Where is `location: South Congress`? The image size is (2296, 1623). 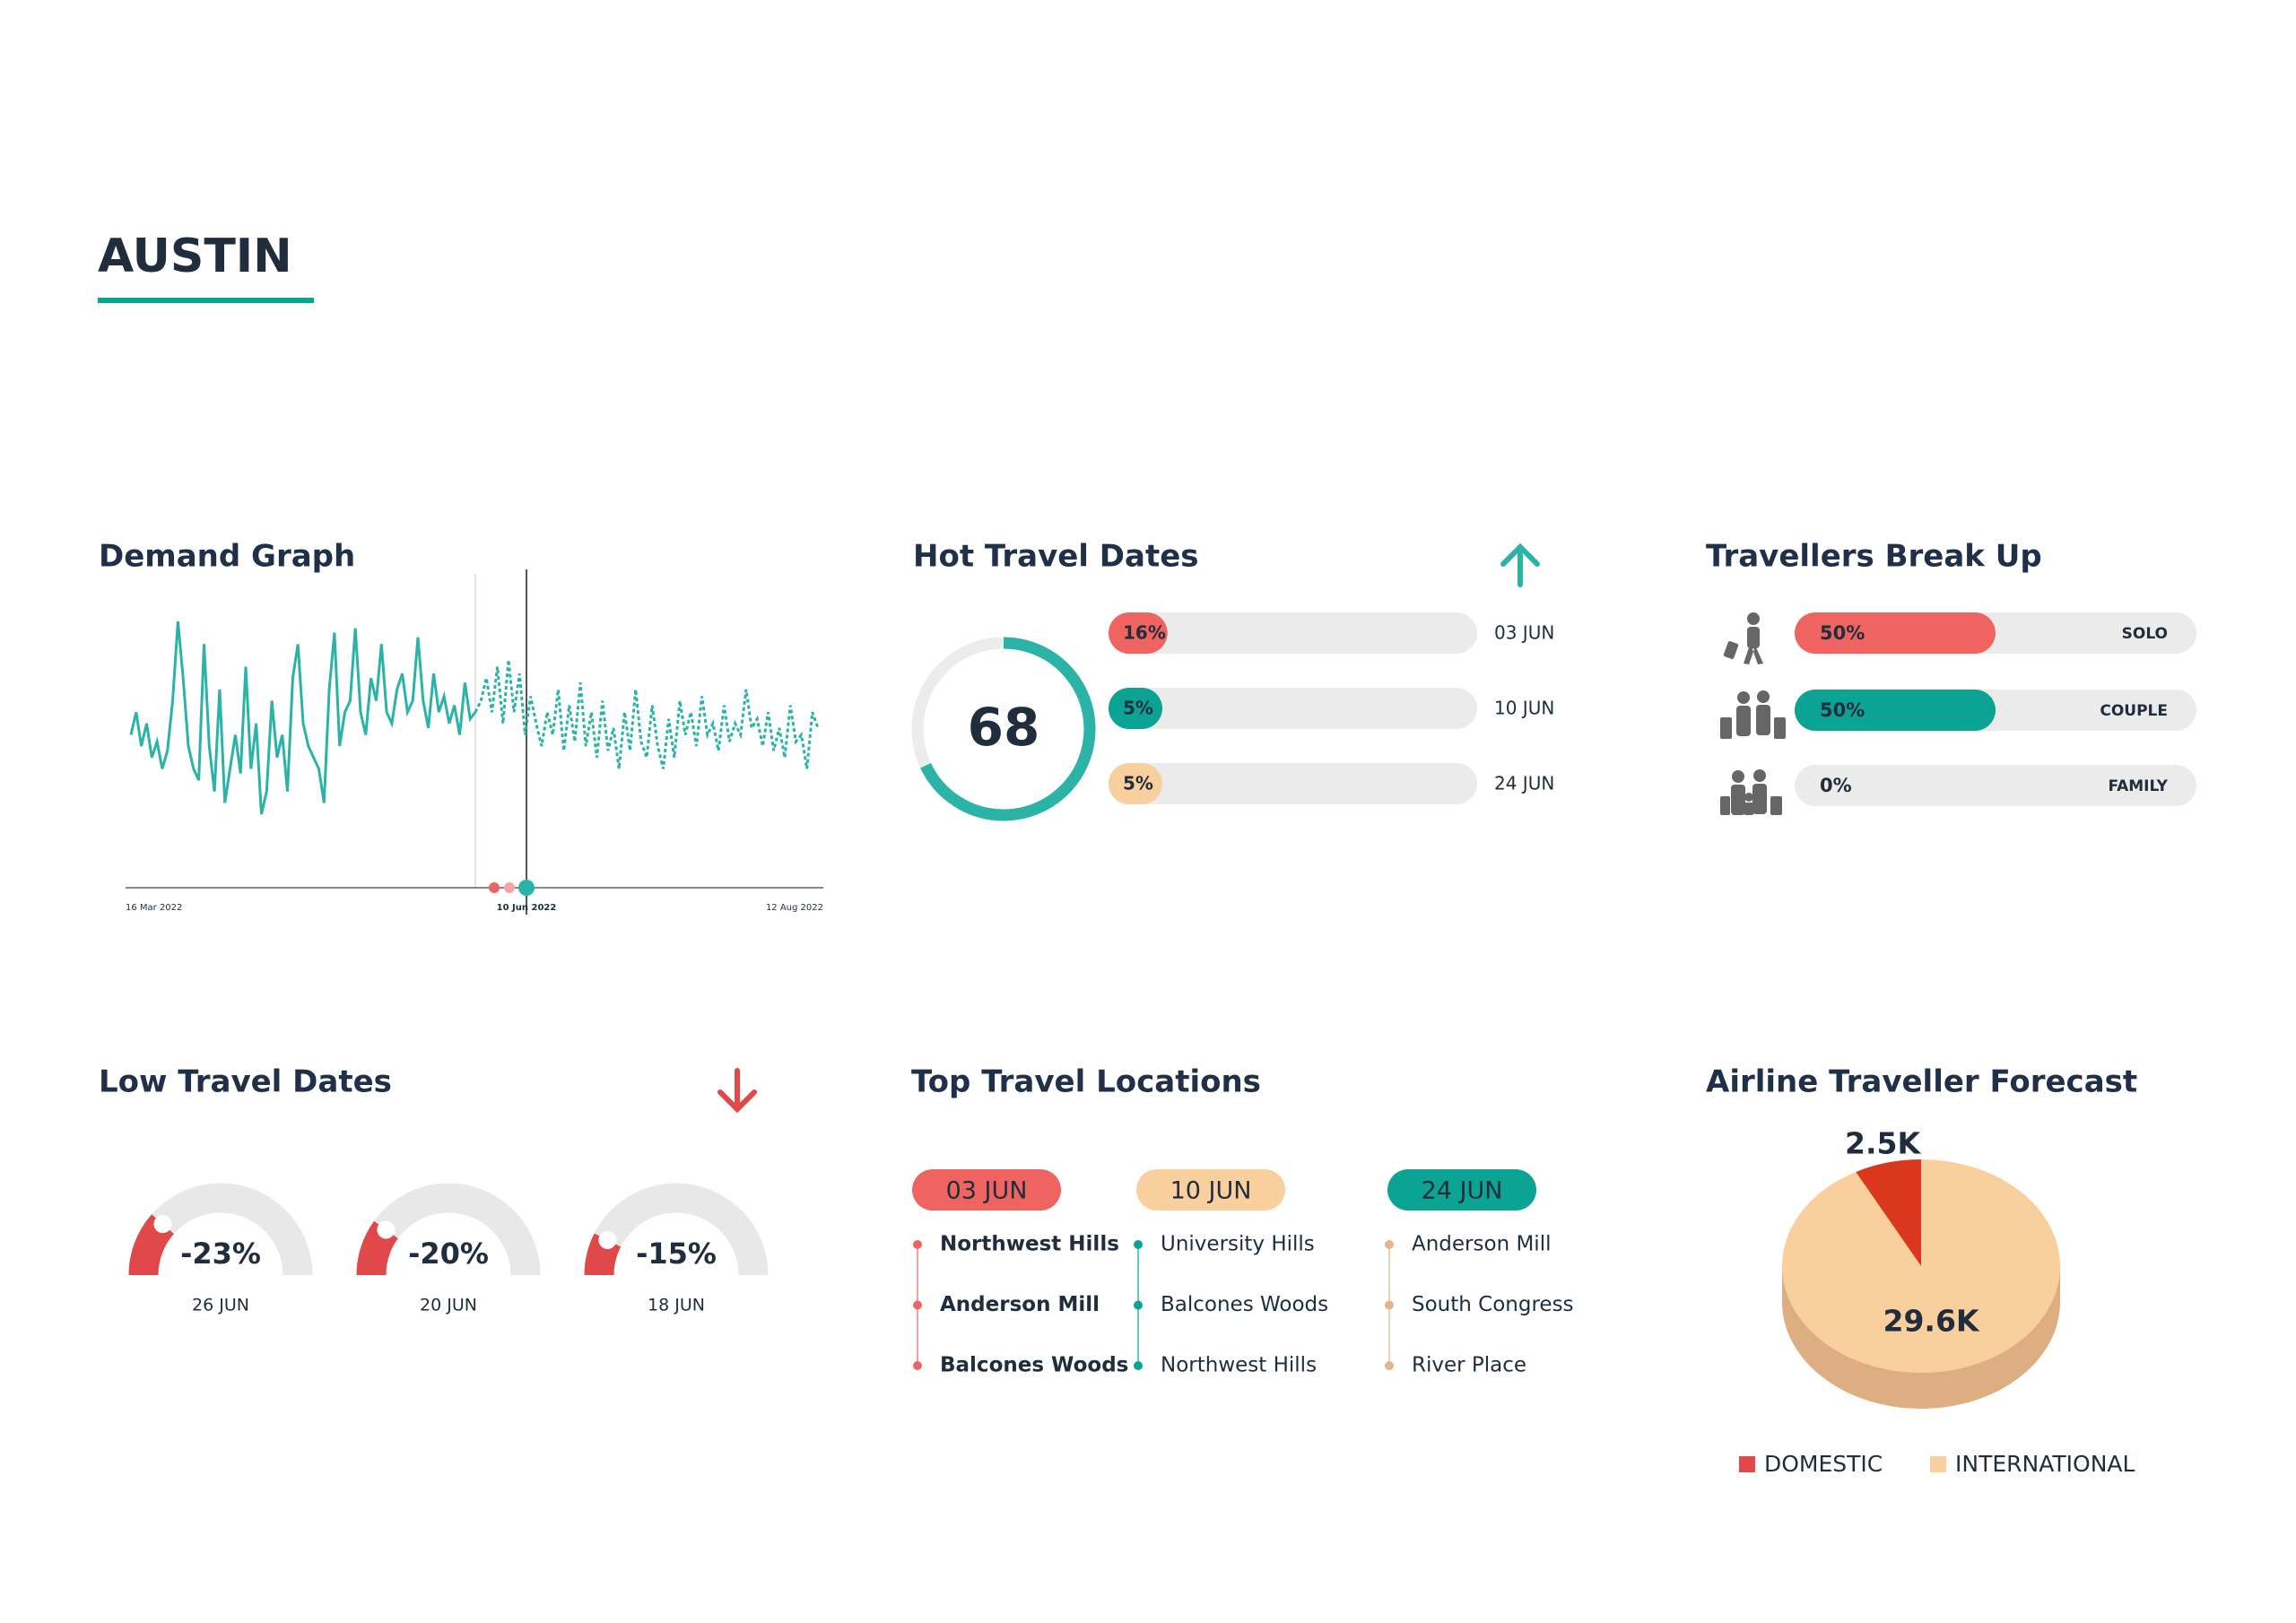 location: South Congress is located at coordinates (1493, 1304).